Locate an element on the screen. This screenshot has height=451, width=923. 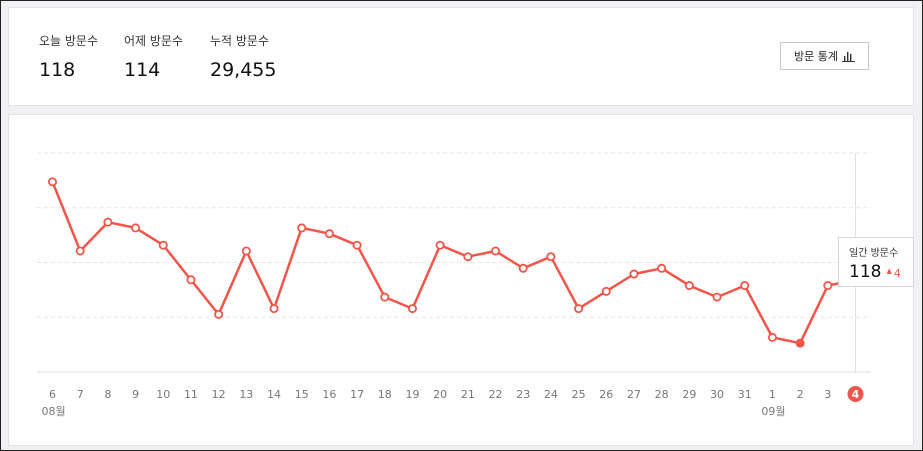
today-visits-value: 118 is located at coordinates (57, 70).